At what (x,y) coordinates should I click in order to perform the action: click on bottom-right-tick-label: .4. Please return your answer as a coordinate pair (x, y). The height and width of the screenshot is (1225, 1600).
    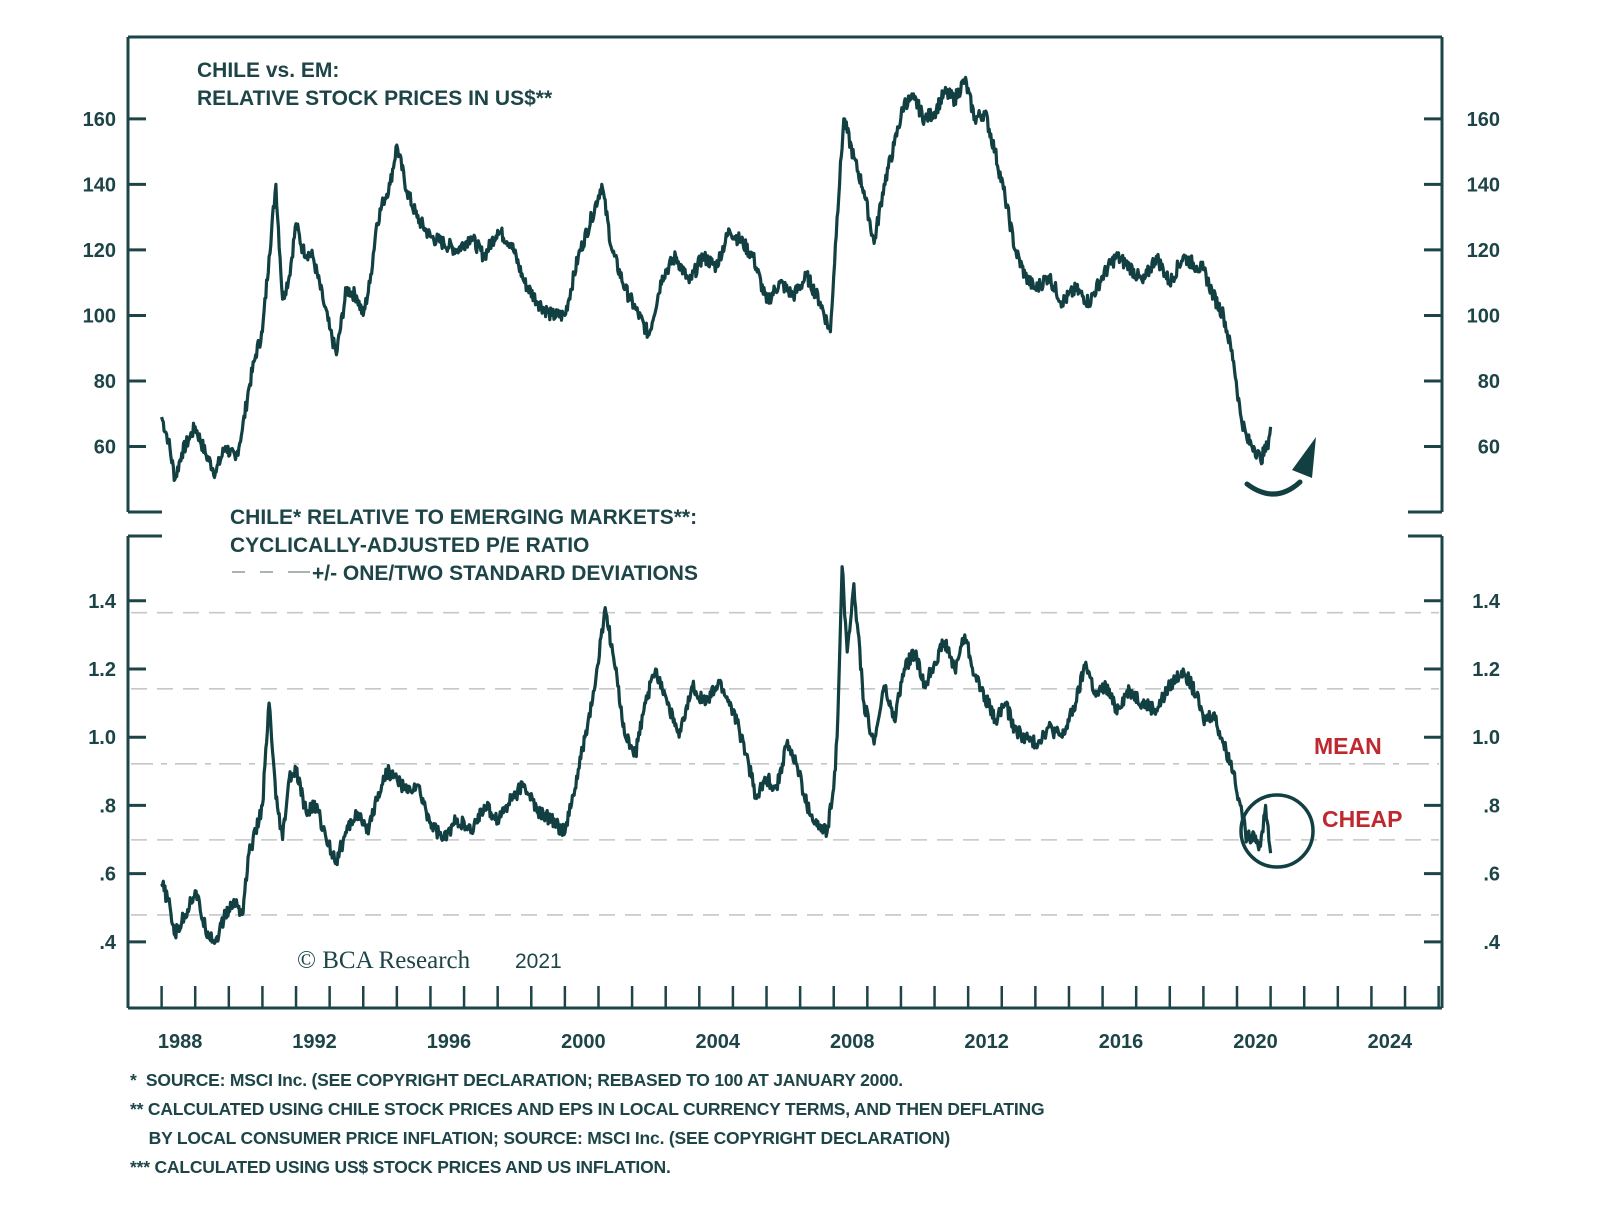
    Looking at the image, I should click on (1492, 943).